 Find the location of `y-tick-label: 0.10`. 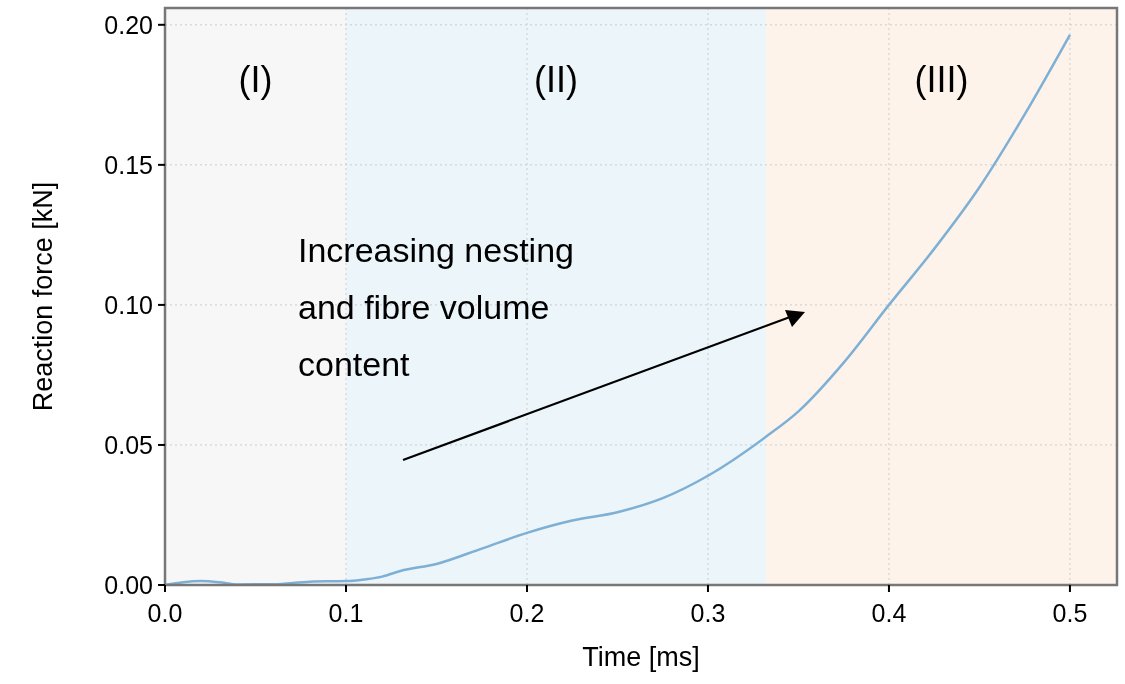

y-tick-label: 0.10 is located at coordinates (128, 304).